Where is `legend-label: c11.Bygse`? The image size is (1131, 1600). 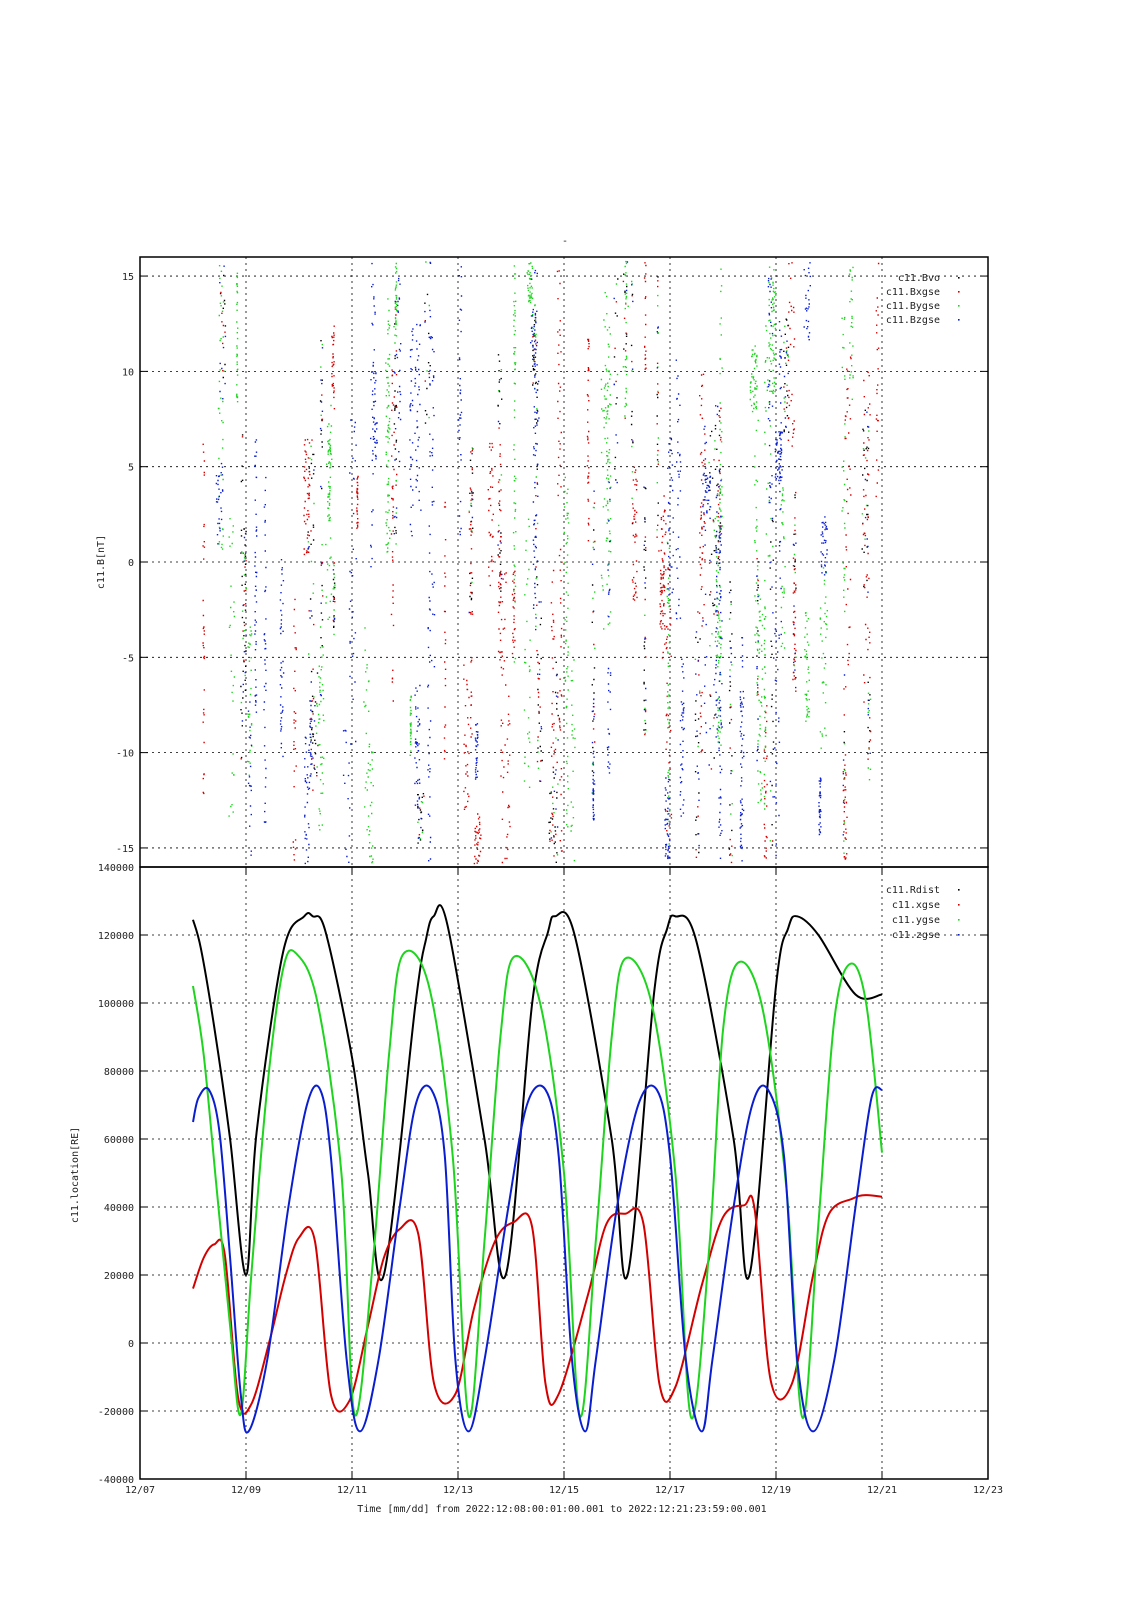 legend-label: c11.Bygse is located at coordinates (913, 306).